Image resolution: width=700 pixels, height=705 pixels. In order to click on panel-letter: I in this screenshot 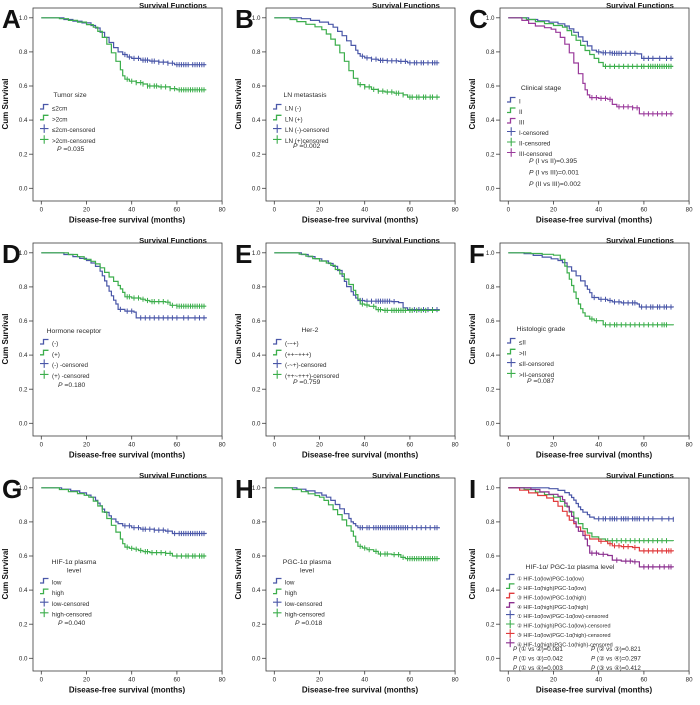, I will do `click(472, 489)`.